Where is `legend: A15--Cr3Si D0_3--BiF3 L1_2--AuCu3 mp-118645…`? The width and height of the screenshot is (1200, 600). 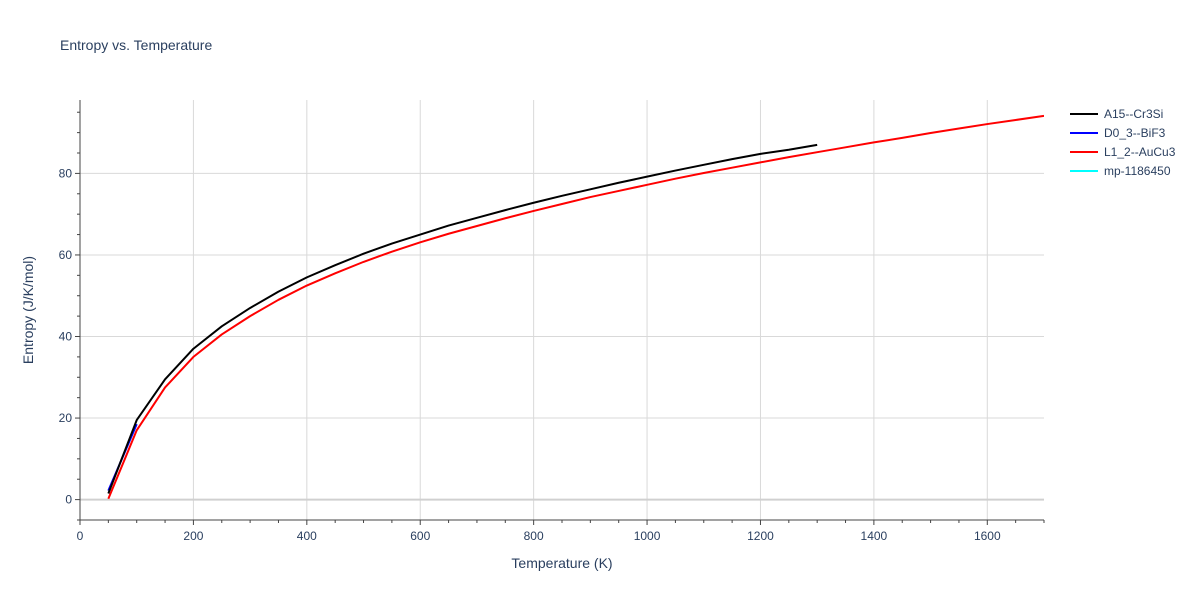
legend: A15--Cr3Si D0_3--BiF3 L1_2--AuCu3 mp-118645… is located at coordinates (1123, 142).